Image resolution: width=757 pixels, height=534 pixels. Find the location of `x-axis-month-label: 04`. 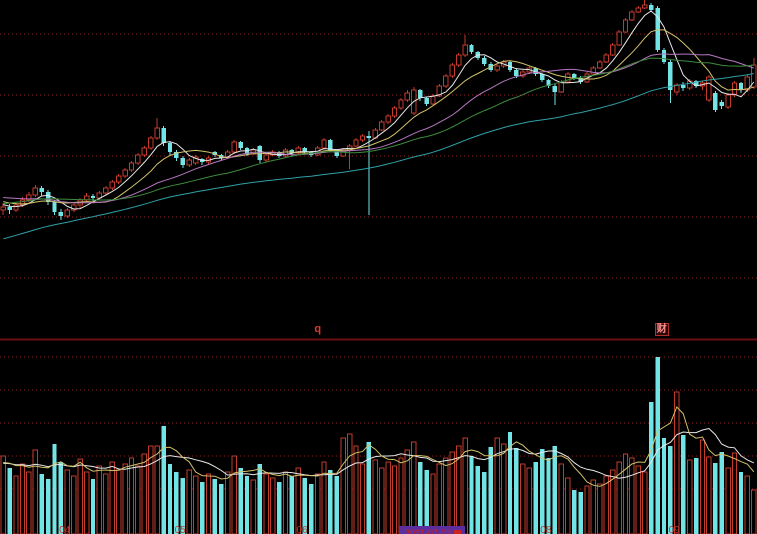

x-axis-month-label: 04 is located at coordinates (65, 529).